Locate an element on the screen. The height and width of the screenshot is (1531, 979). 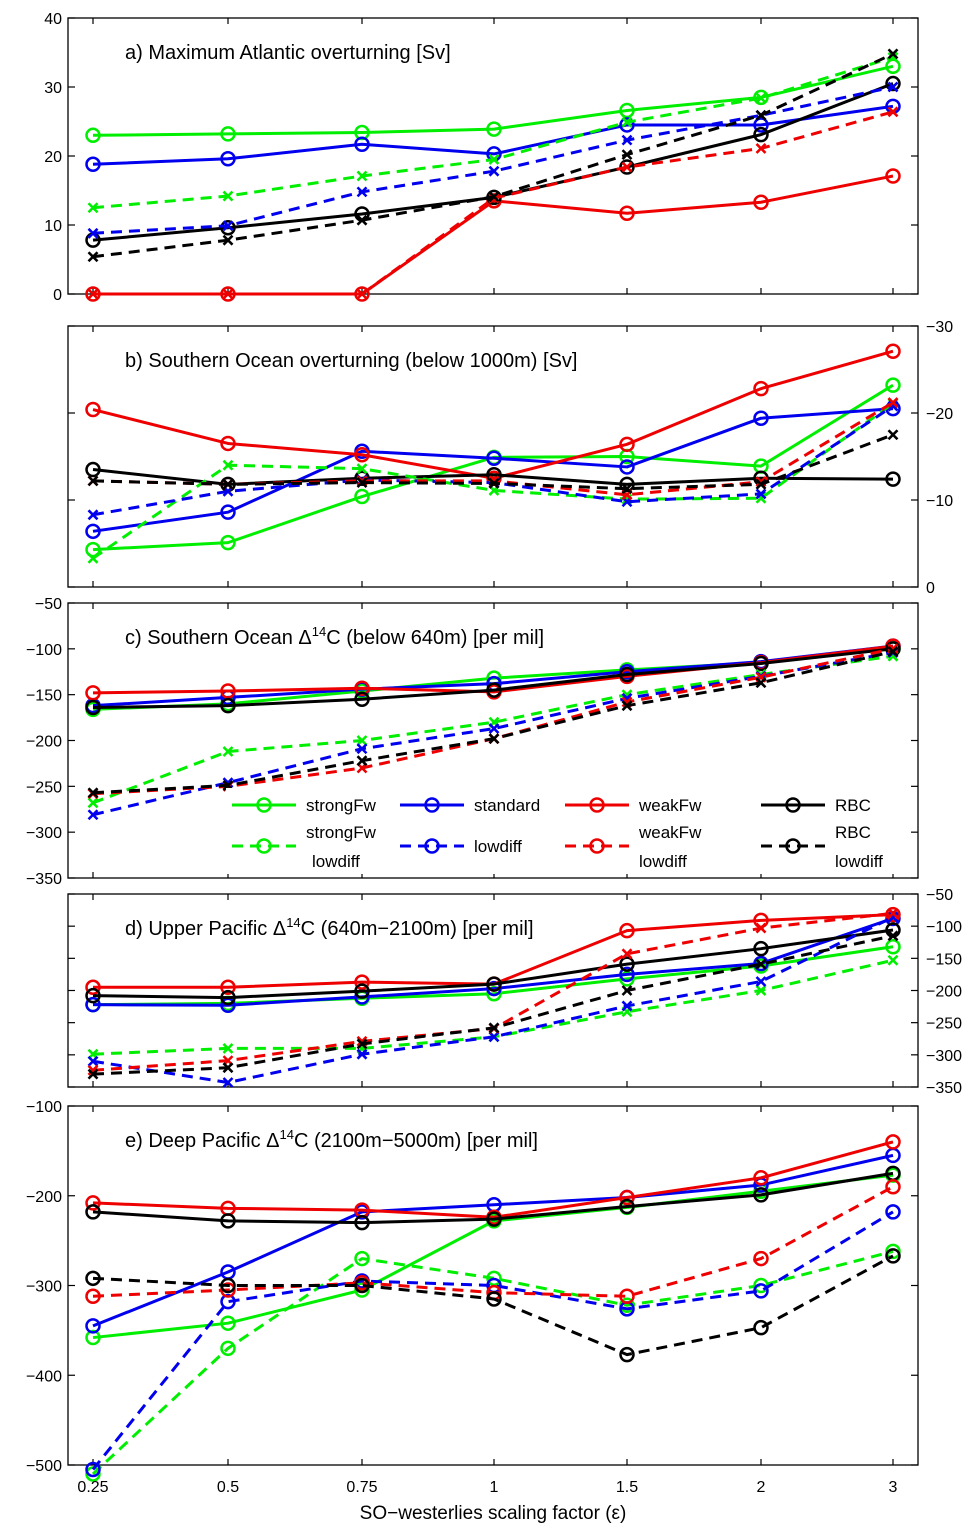
y-tick-label: −200 is located at coordinates (44, 742).